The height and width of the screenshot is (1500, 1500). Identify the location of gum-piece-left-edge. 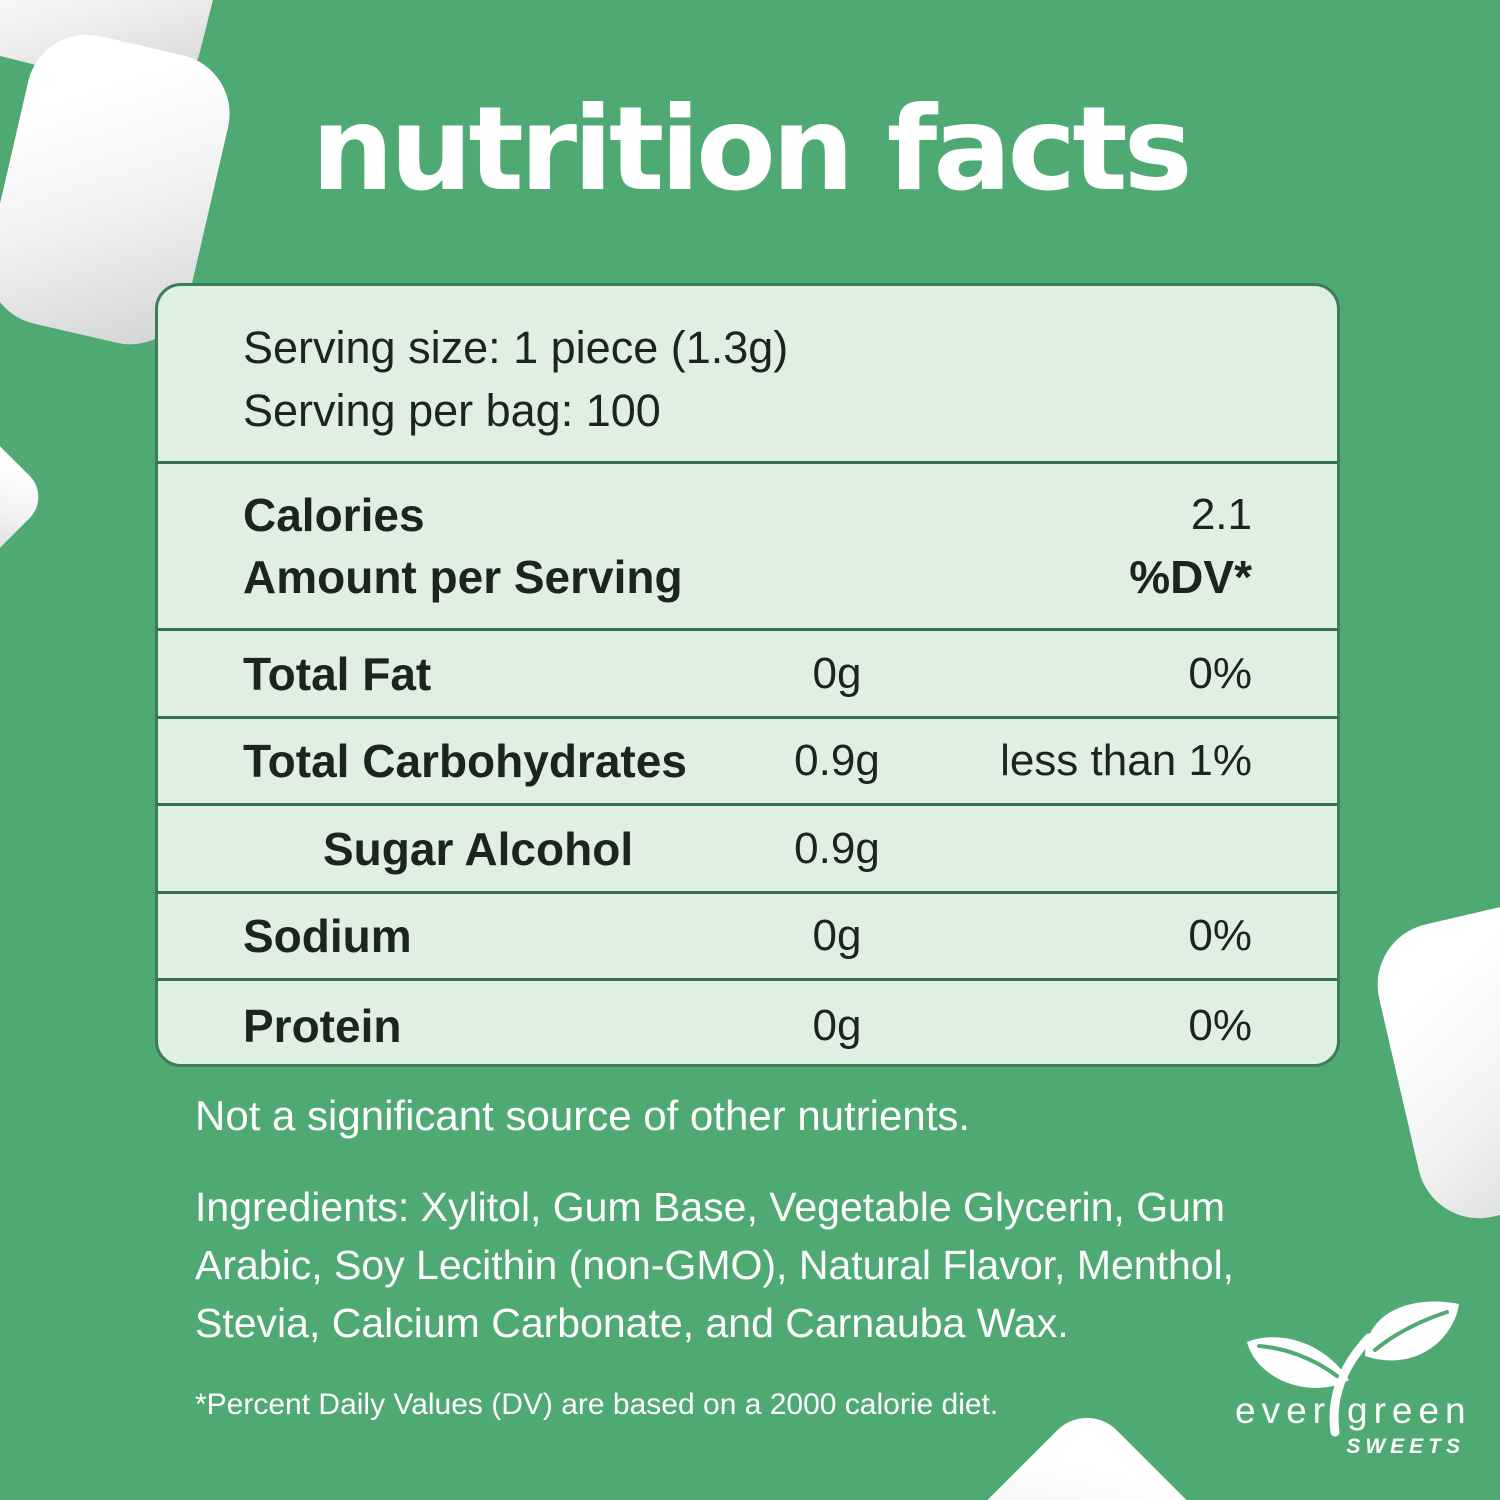
(25, 497).